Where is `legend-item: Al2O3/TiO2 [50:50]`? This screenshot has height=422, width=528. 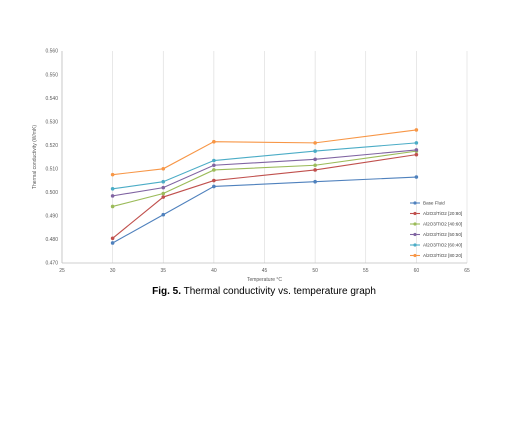 legend-item: Al2O3/TiO2 [50:50] is located at coordinates (436, 234).